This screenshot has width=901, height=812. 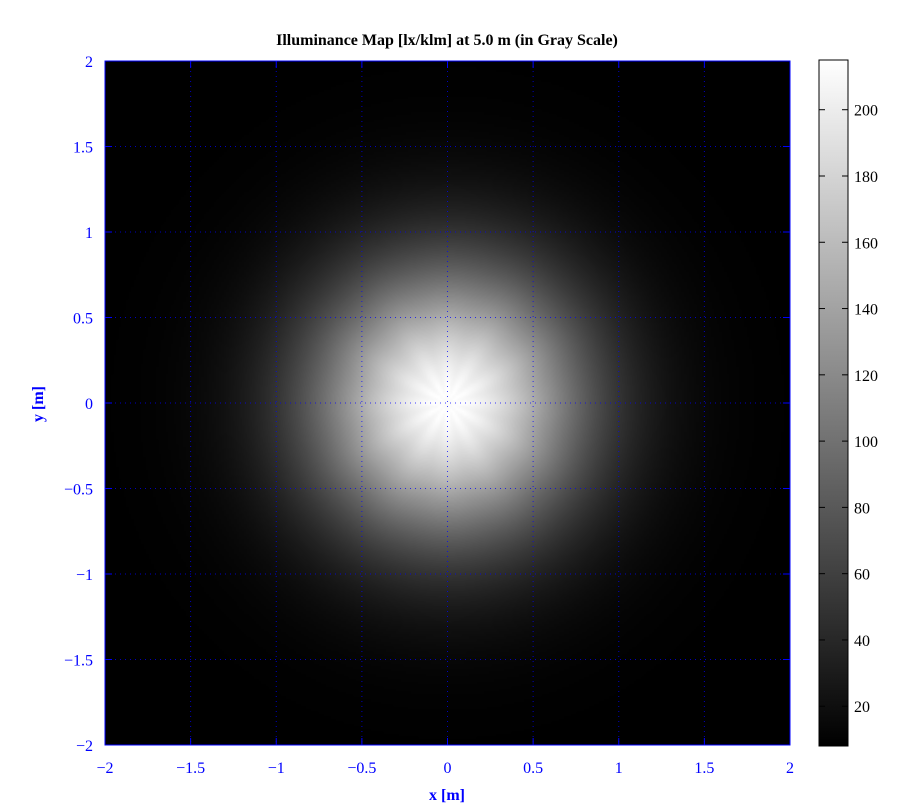 What do you see at coordinates (83, 148) in the screenshot?
I see `y-tick-label: 1.5` at bounding box center [83, 148].